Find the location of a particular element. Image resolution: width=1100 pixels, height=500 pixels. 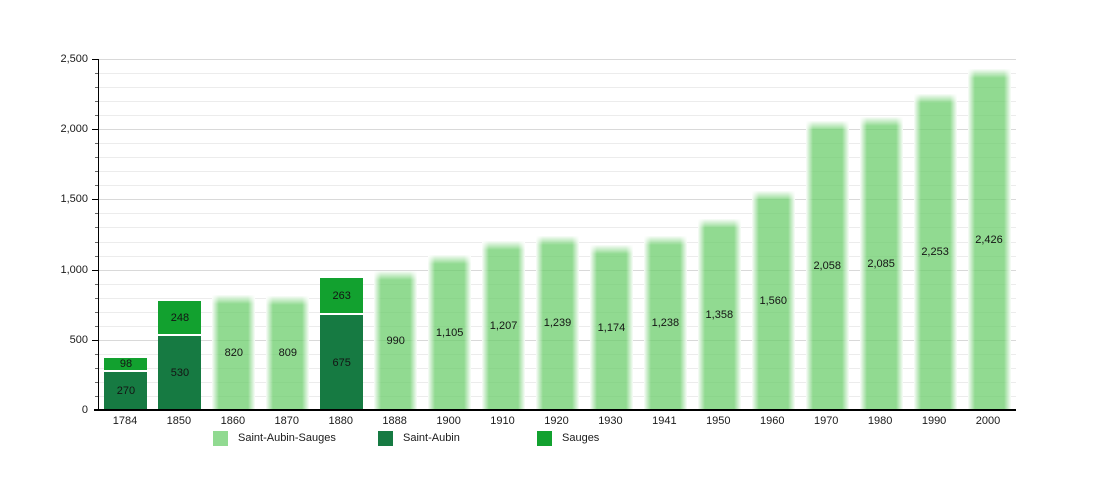

bar-value-label: 98 is located at coordinates (126, 364).